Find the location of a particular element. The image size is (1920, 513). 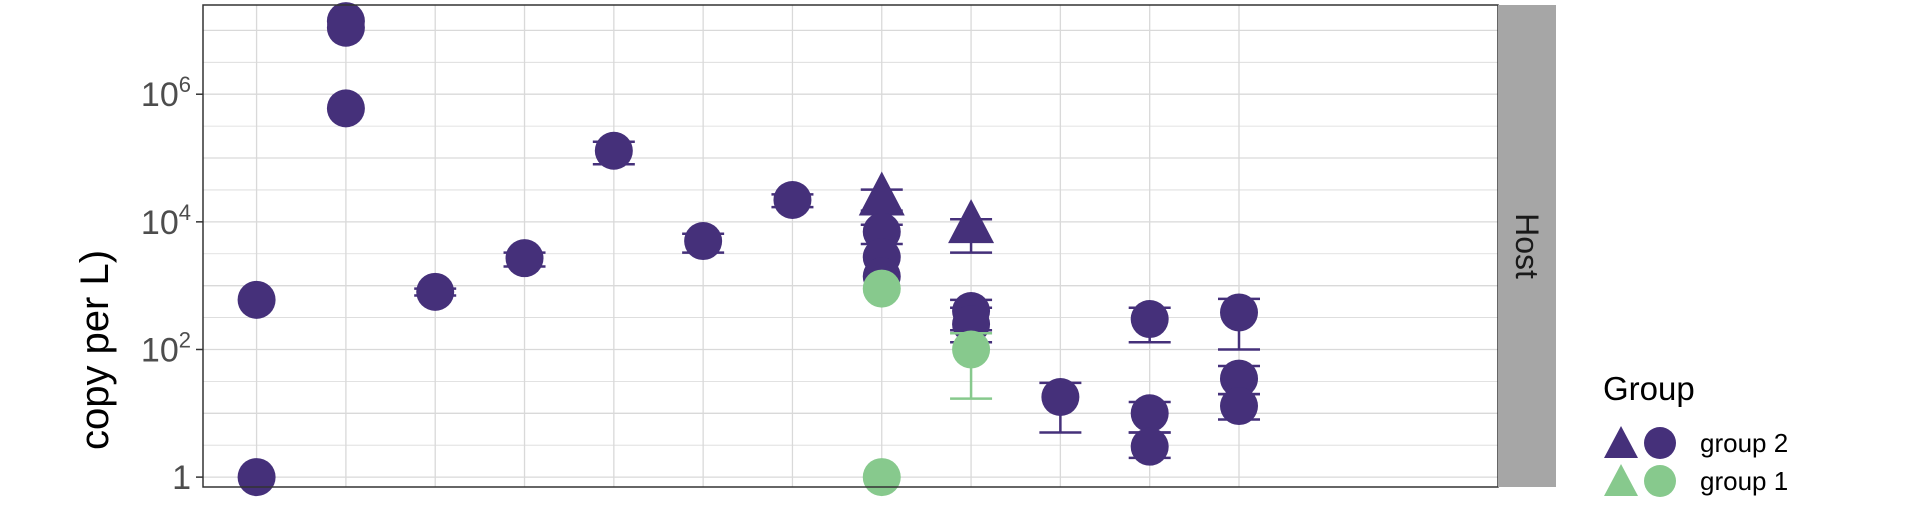

legend-item: group 1 is located at coordinates (1696, 480).